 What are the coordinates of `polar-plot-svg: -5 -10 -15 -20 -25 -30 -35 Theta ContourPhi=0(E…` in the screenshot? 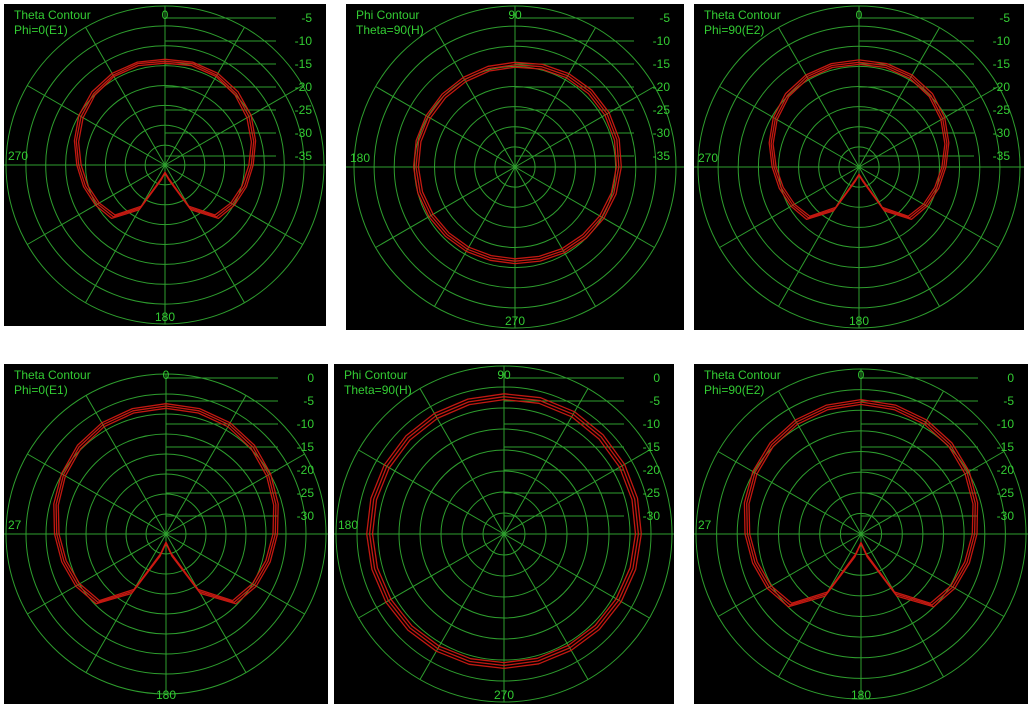 It's located at (165, 165).